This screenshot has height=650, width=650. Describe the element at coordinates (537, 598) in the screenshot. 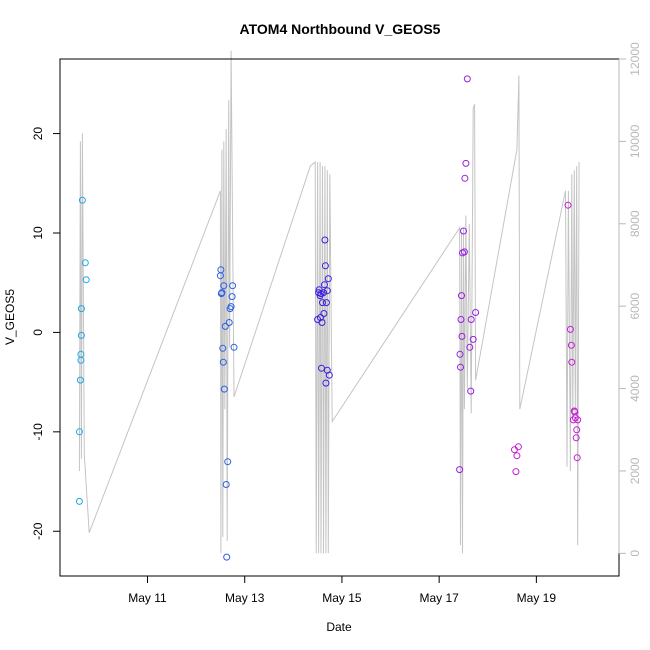

I see `x-tick-label: May 19` at that location.